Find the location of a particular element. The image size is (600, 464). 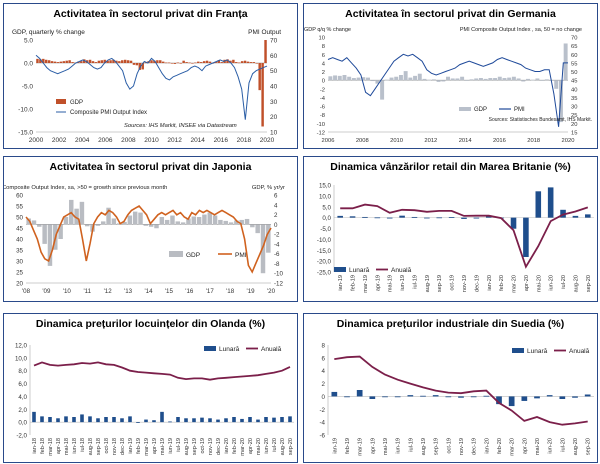

x-tick-label: apr-19 is located at coordinates (373, 446).